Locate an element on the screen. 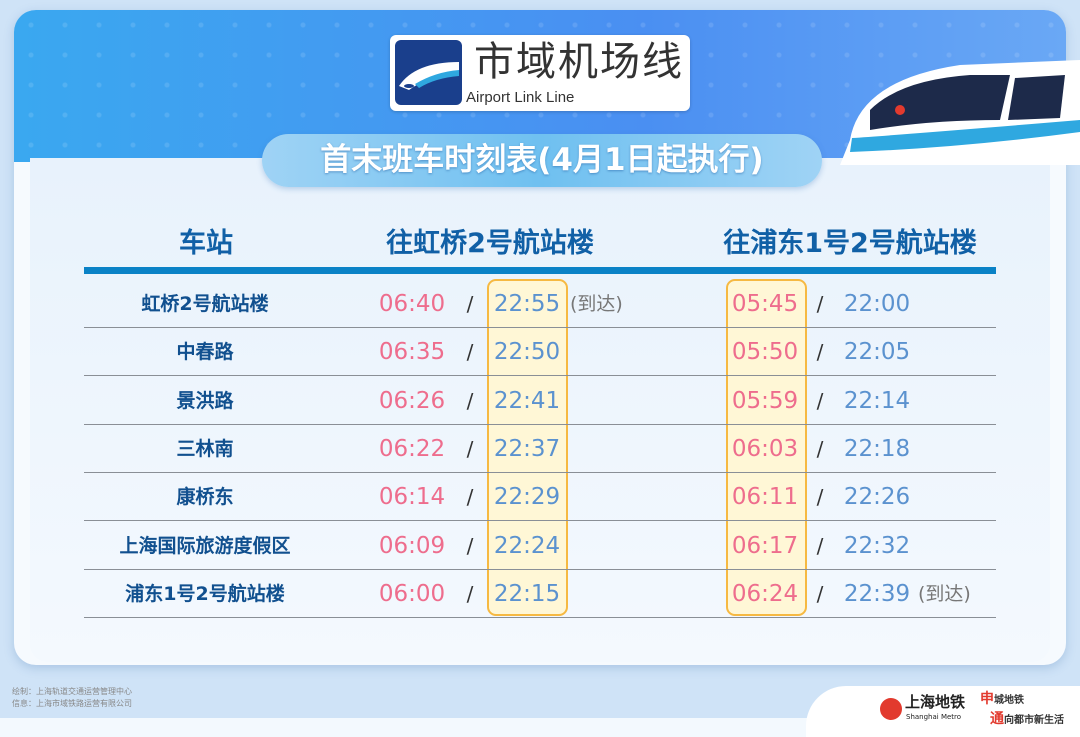 The height and width of the screenshot is (737, 1080). station-name: 康桥东 is located at coordinates (205, 497).